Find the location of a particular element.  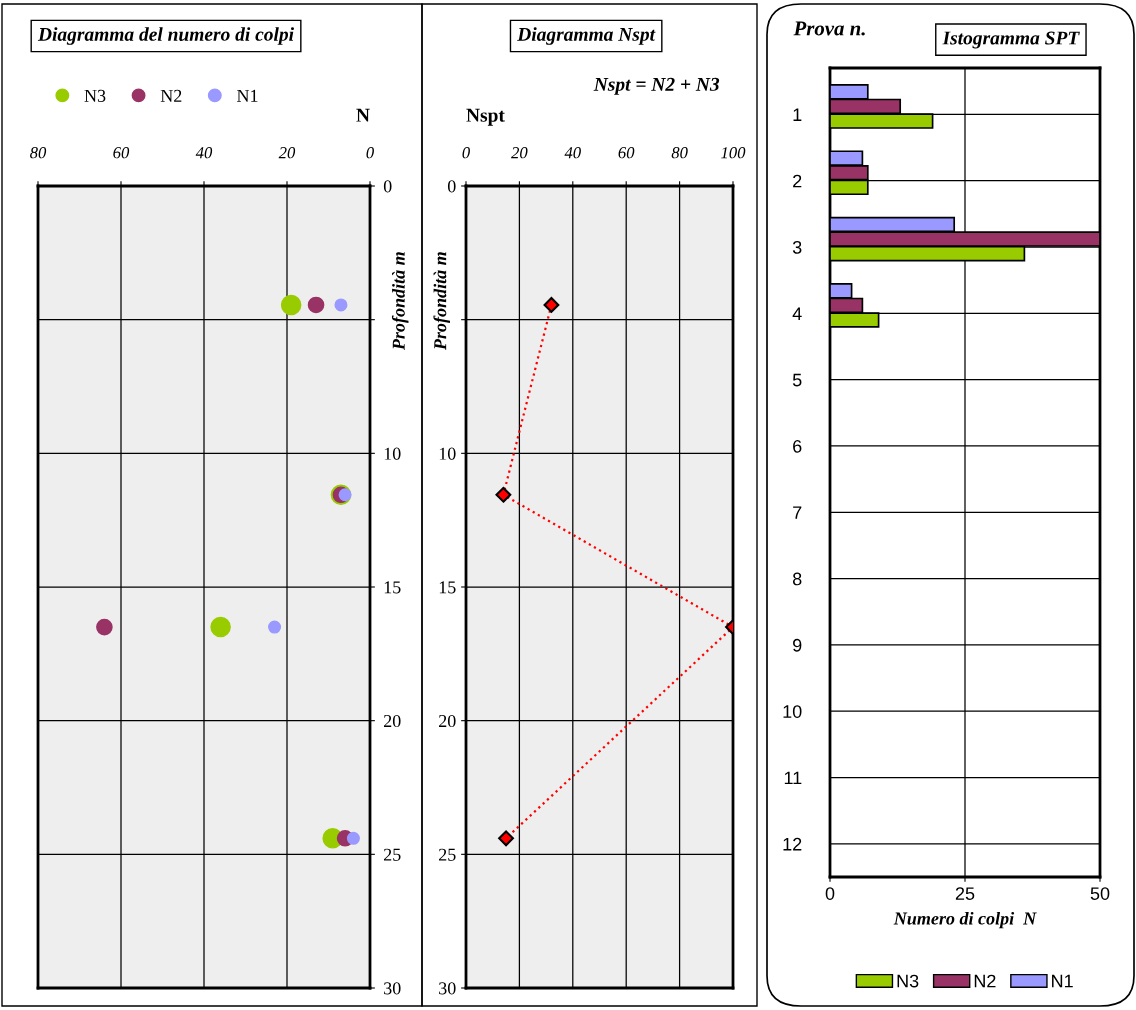

y-tick-label: 6 is located at coordinates (797, 446).